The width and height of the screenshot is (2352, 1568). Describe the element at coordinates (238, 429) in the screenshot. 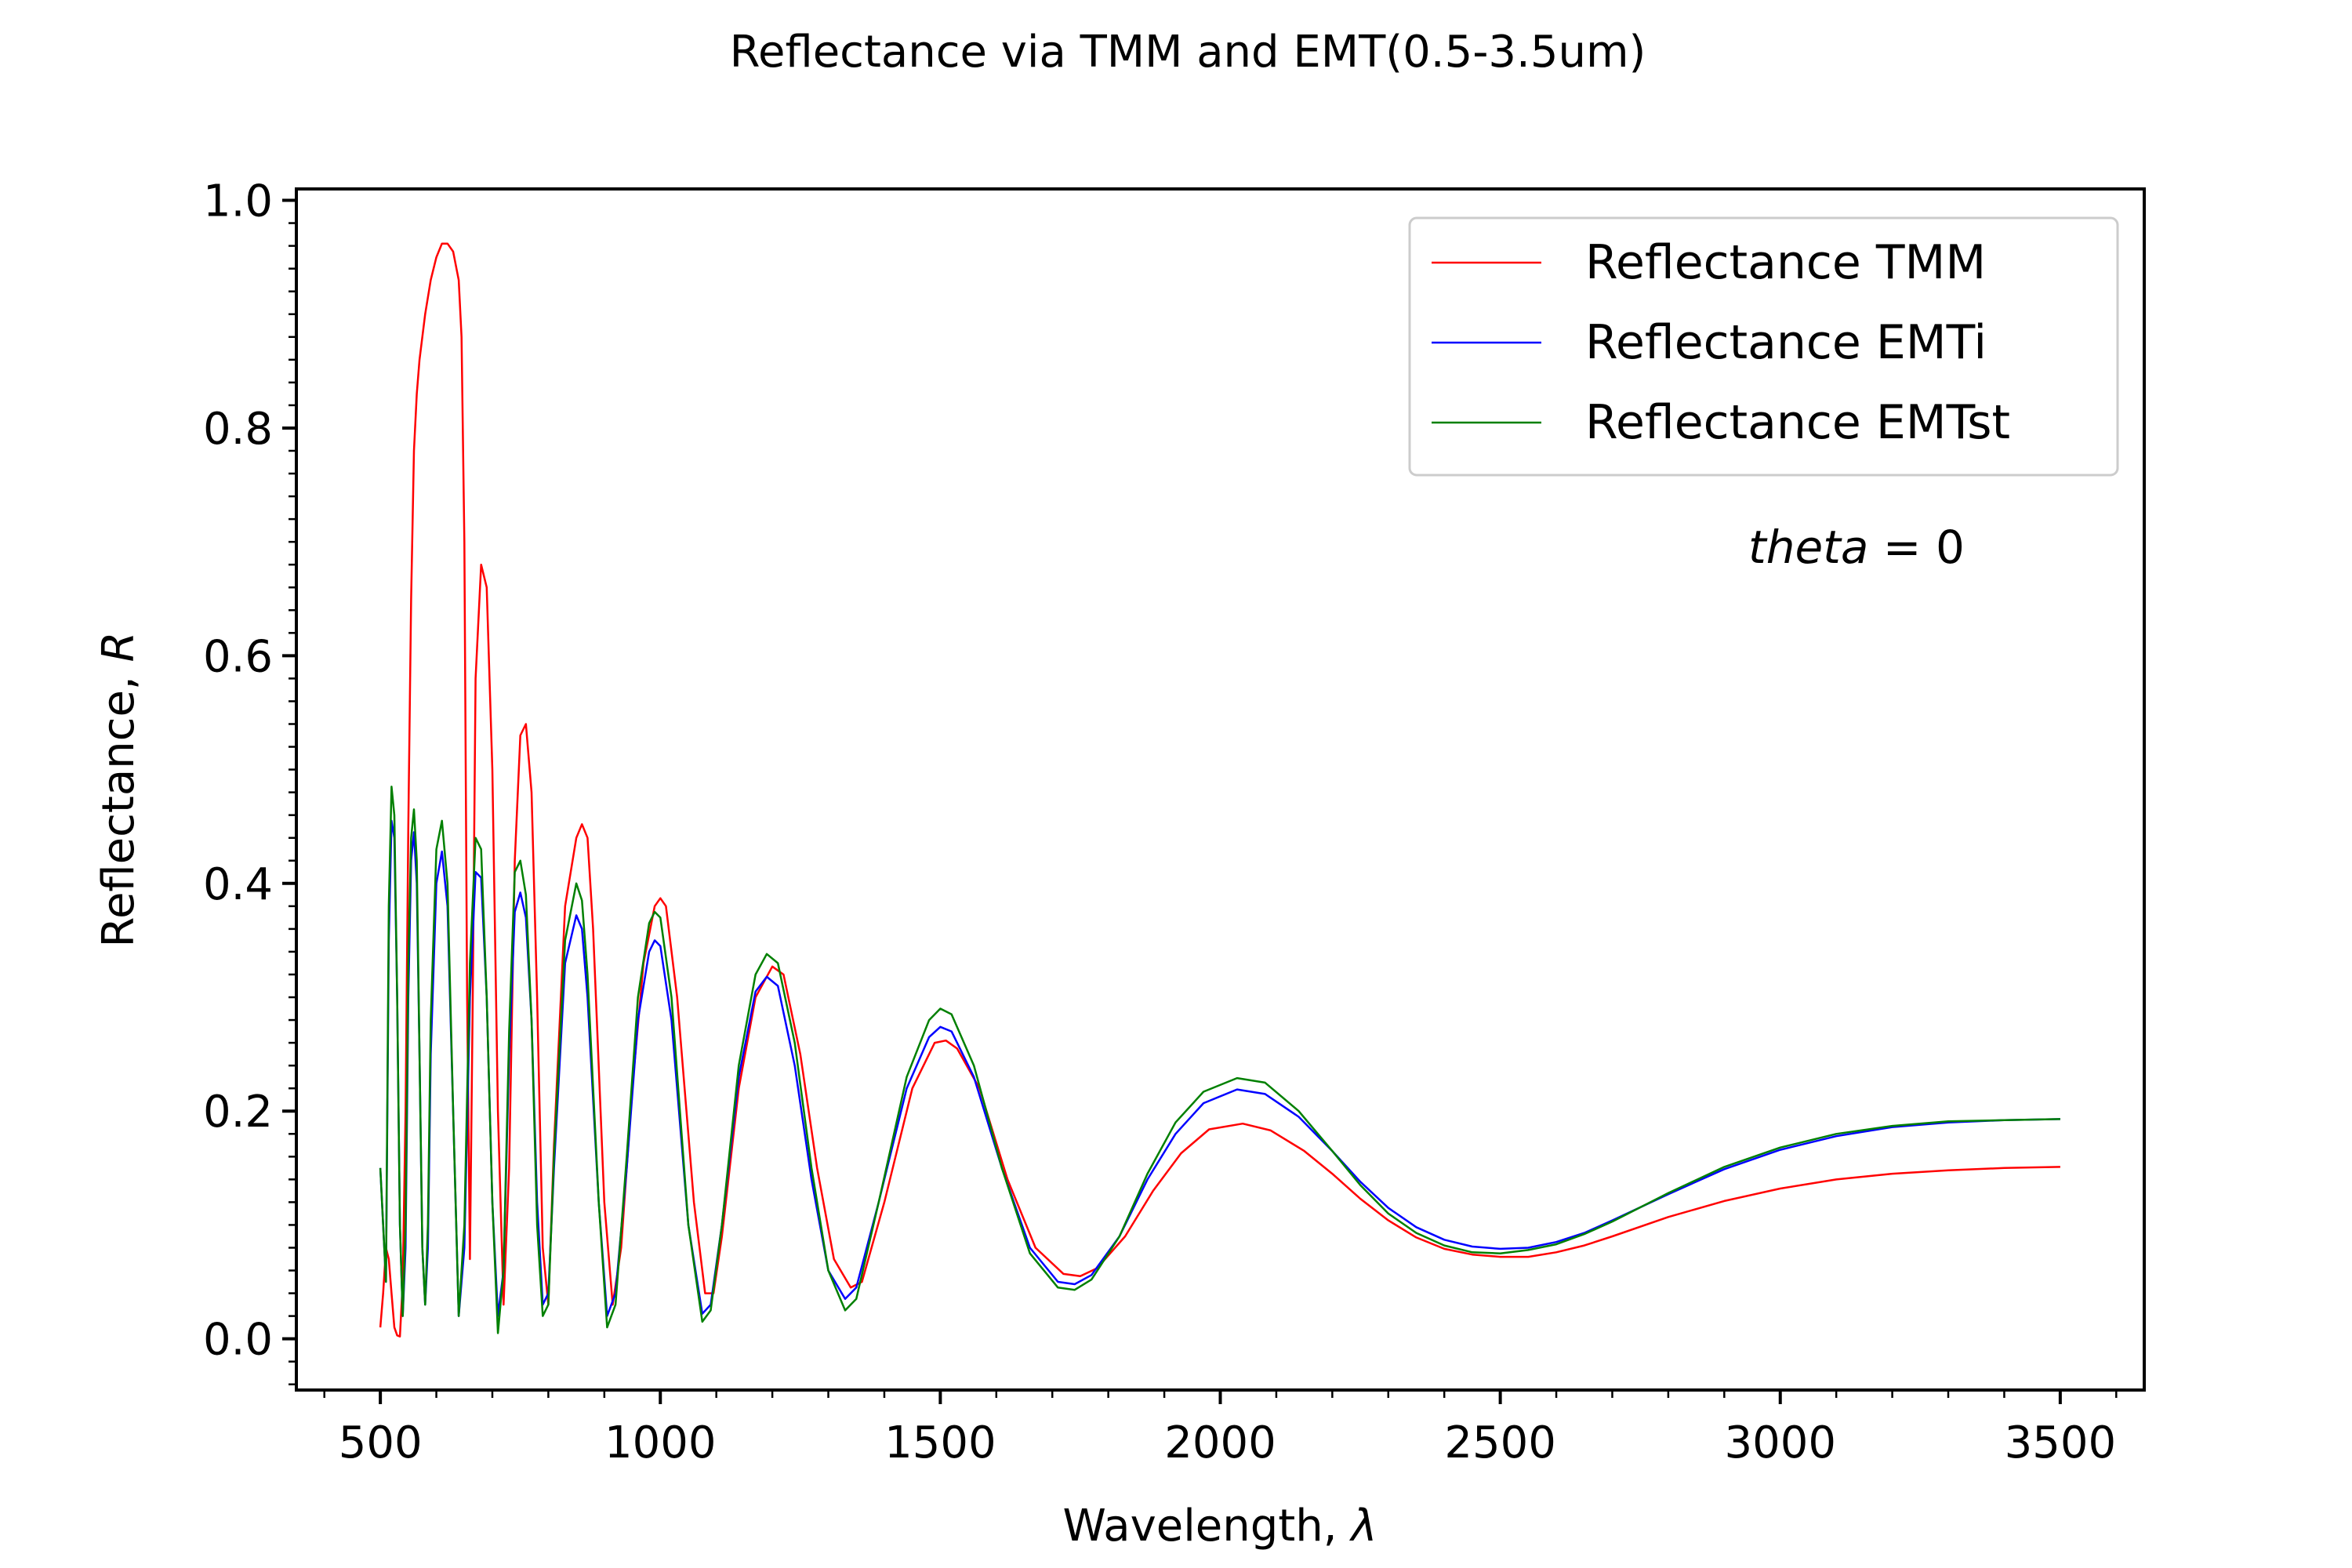

I see `y-tick-label: 0.8` at that location.